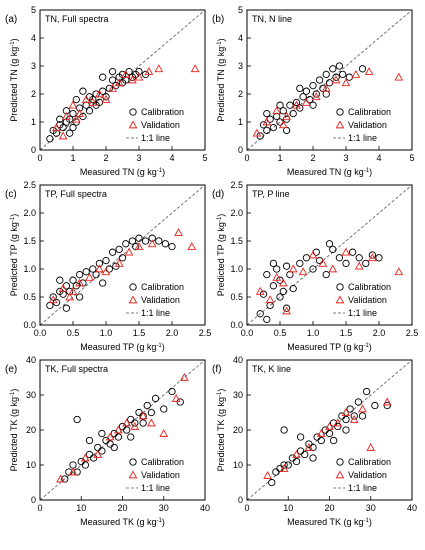  What do you see at coordinates (139, 333) in the screenshot?
I see `x-tick-label: 1.5` at bounding box center [139, 333].